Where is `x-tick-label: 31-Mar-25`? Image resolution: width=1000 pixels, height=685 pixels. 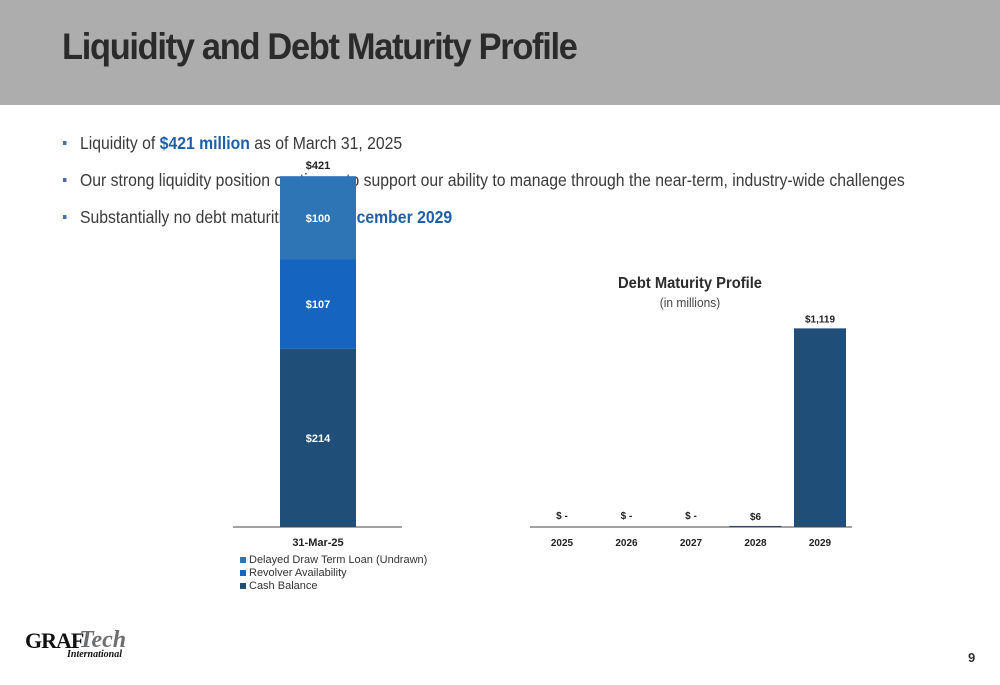
x-tick-label: 31-Mar-25 is located at coordinates (317, 543).